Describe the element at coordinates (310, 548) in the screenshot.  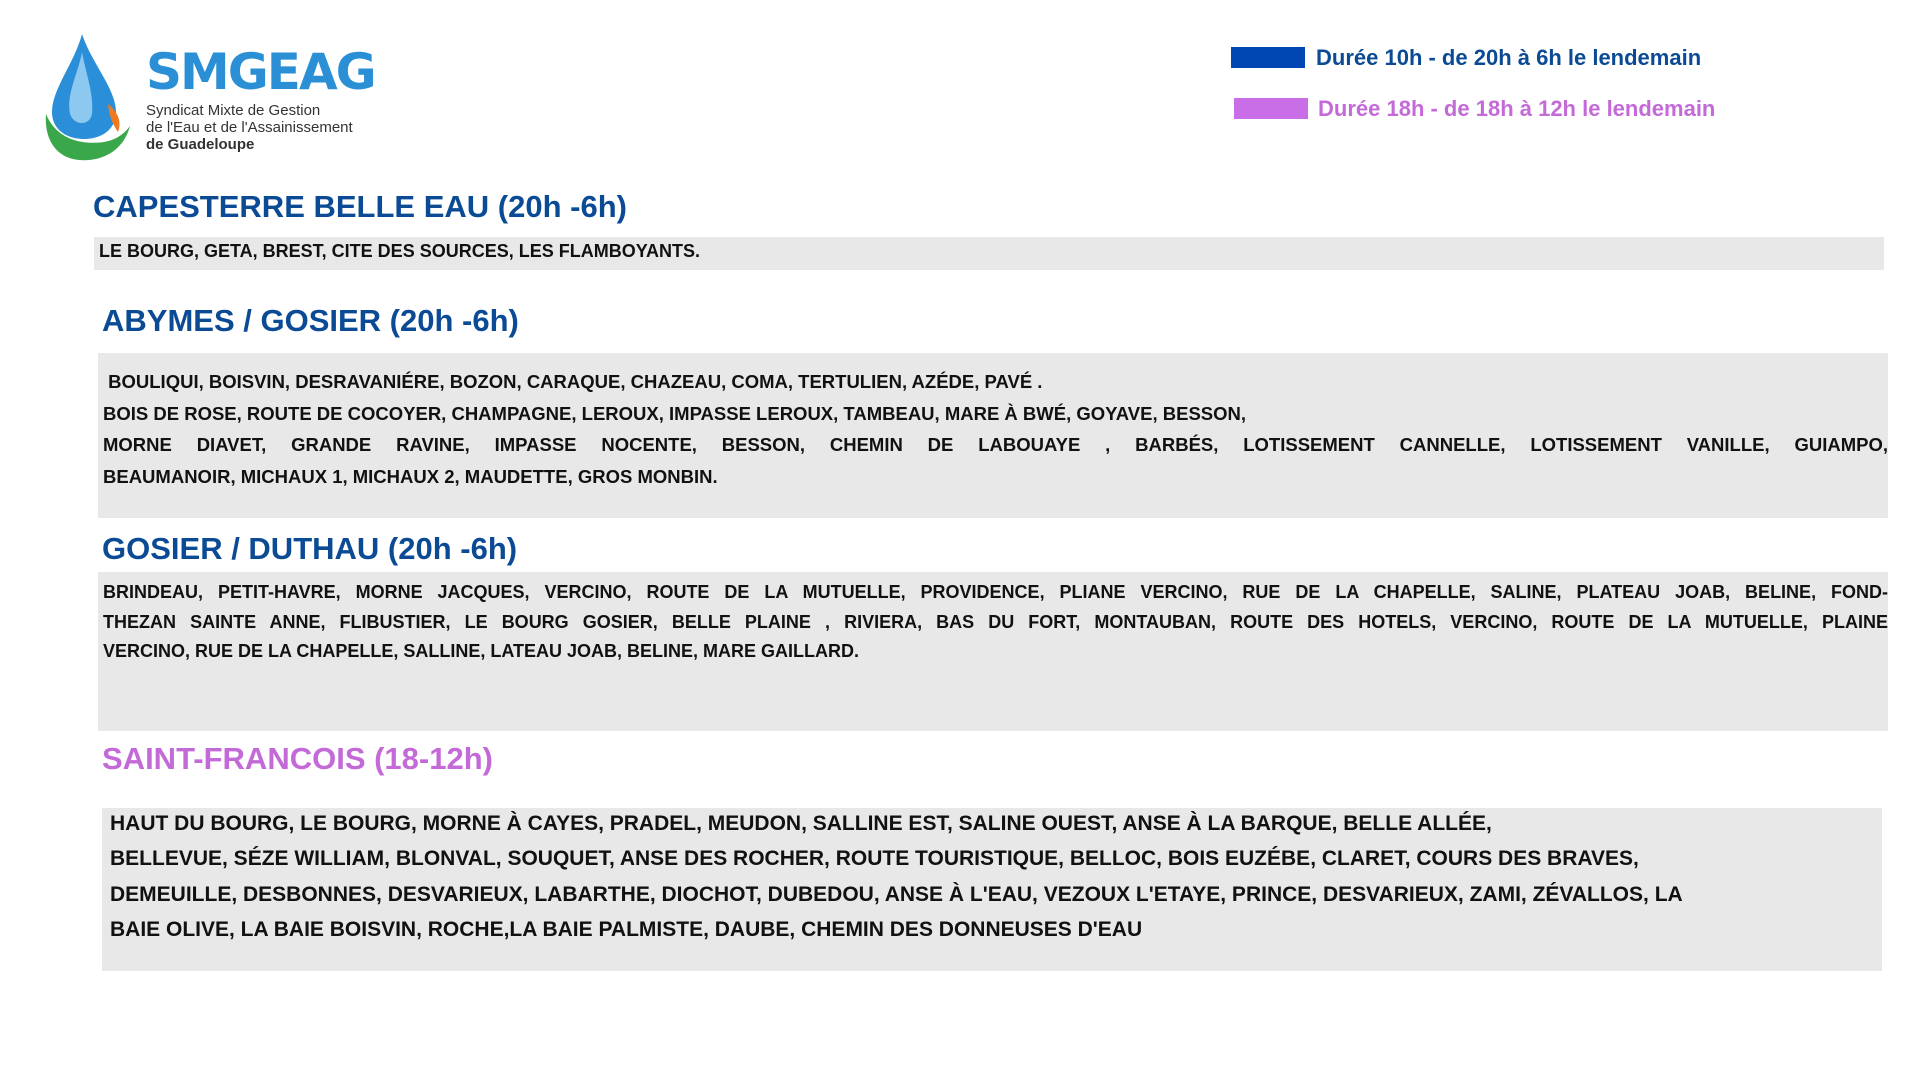
I see `section-title-gosier-duthau: GOSIER / DUTHAU (20h -6h)` at that location.